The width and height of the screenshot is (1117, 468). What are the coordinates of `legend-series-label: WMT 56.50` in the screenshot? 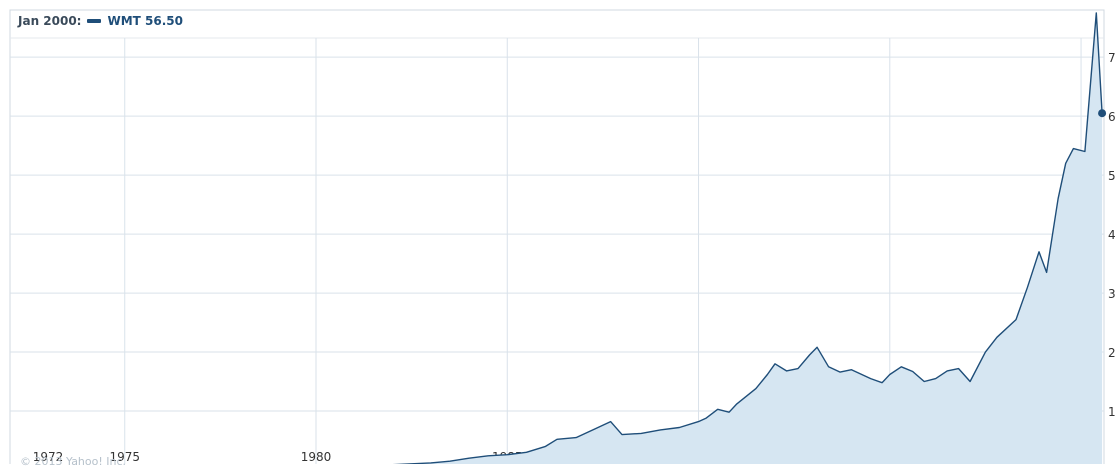 It's located at (145, 21).